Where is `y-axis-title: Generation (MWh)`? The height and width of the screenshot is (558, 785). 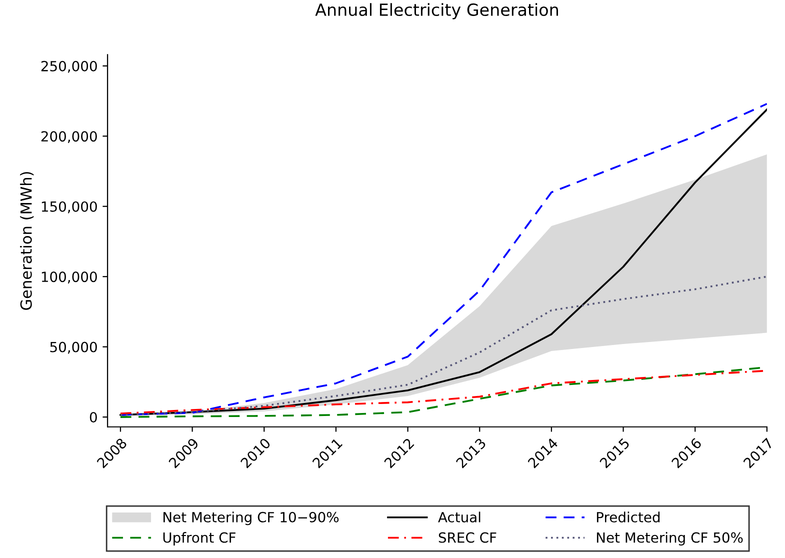 y-axis-title: Generation (MWh) is located at coordinates (27, 241).